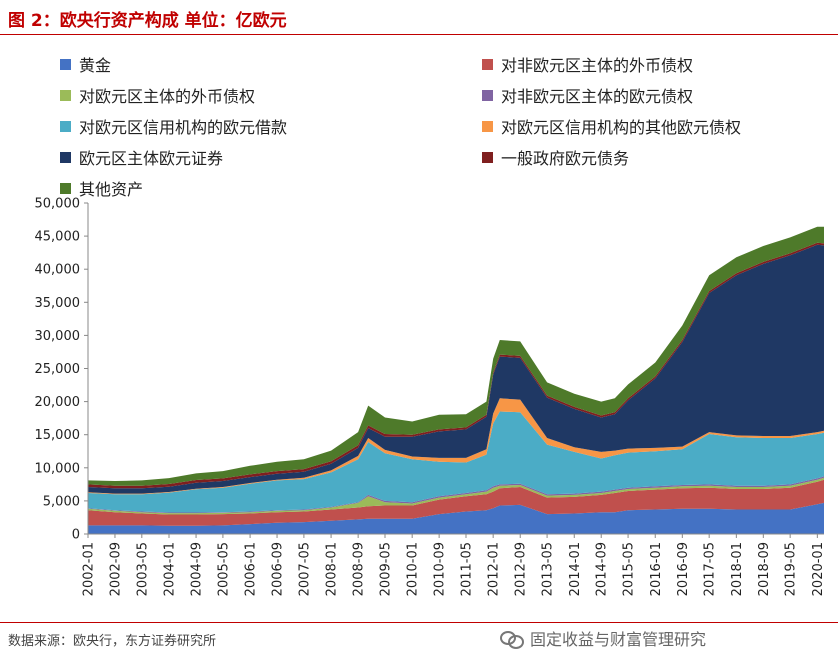 The image size is (838, 662). I want to click on x-tick-label: 2020-01, so click(818, 569).